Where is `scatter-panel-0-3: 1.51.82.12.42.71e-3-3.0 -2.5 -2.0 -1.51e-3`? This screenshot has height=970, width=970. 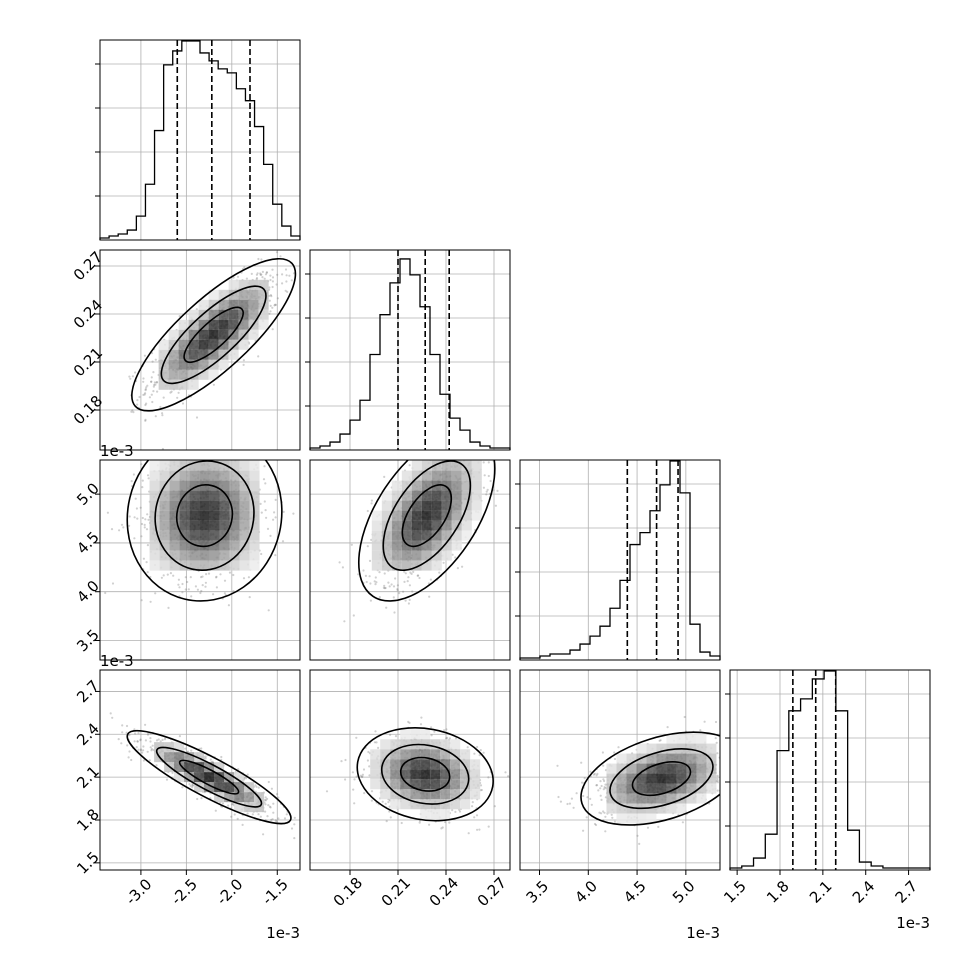
scatter-panel-0-3: 1.51.82.12.42.71e-3-3.0 -2.5 -2.0 -1.51e-3 is located at coordinates (187, 797).